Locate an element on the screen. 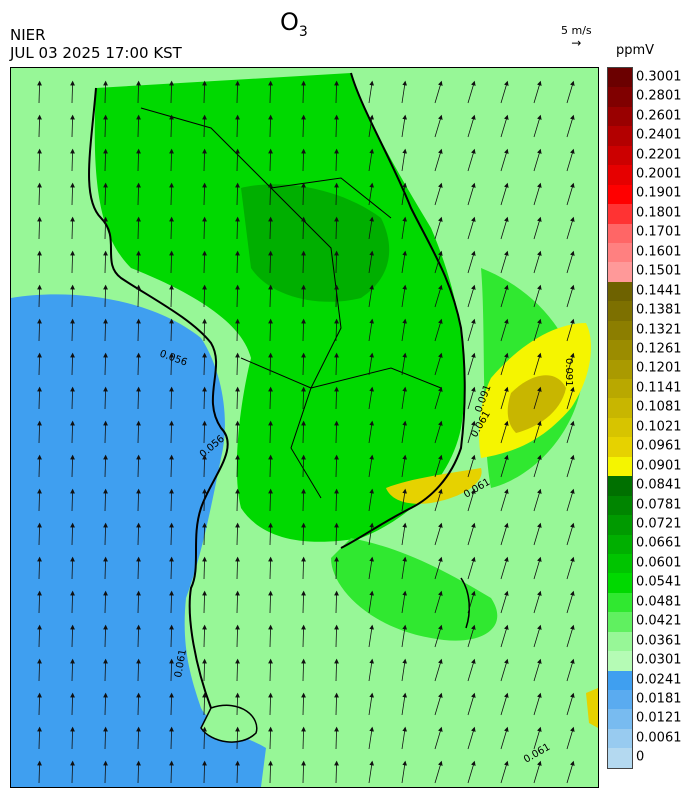 Image resolution: width=692 pixels, height=798 pixels. color-scale-label: 0.2601 is located at coordinates (659, 116).